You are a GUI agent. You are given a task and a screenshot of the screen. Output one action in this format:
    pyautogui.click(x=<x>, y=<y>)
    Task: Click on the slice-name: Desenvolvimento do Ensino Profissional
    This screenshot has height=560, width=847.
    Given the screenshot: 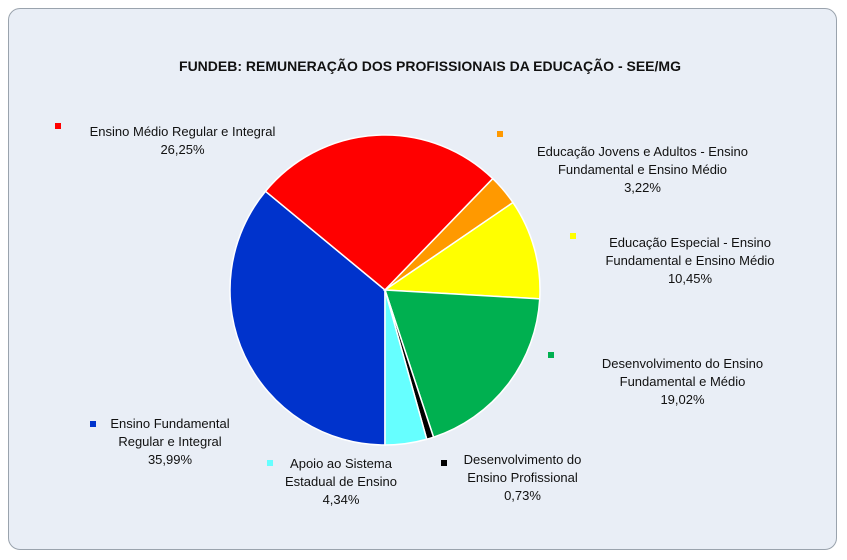 What is the action you would take?
    pyautogui.click(x=522, y=468)
    